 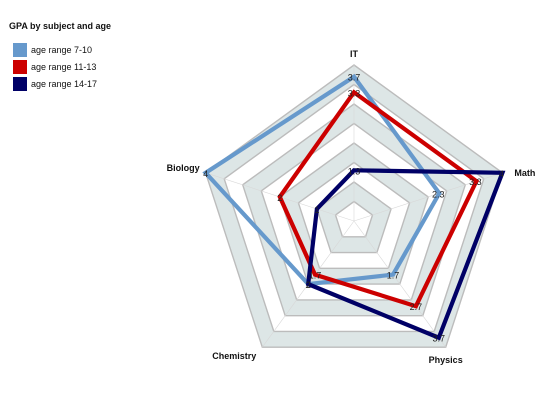 I want to click on axis-label-it: IT, so click(x=354, y=54).